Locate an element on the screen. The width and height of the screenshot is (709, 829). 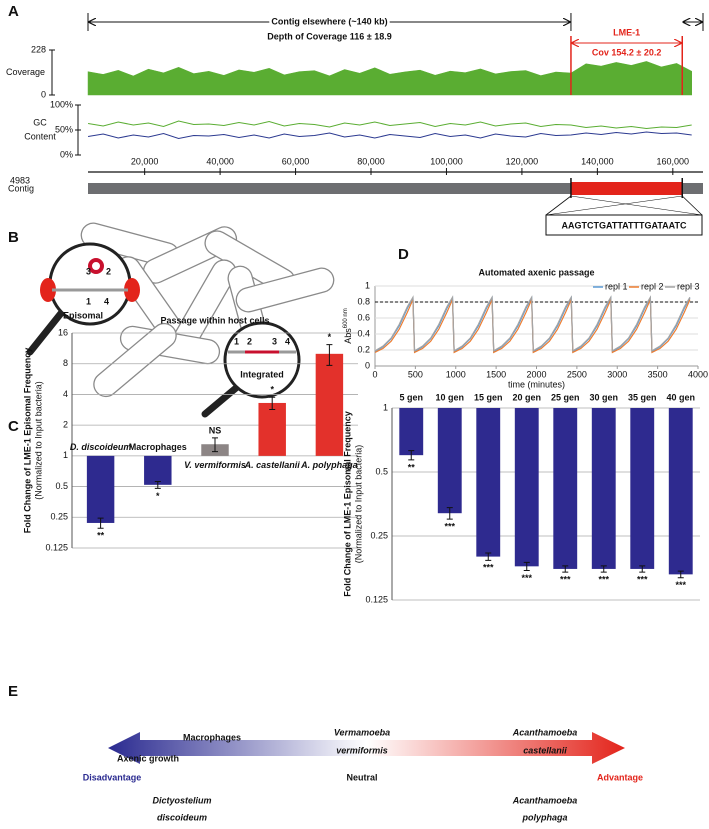
annotation: Depth of Coverage 116 ± 18.9 is located at coordinates (329, 36).